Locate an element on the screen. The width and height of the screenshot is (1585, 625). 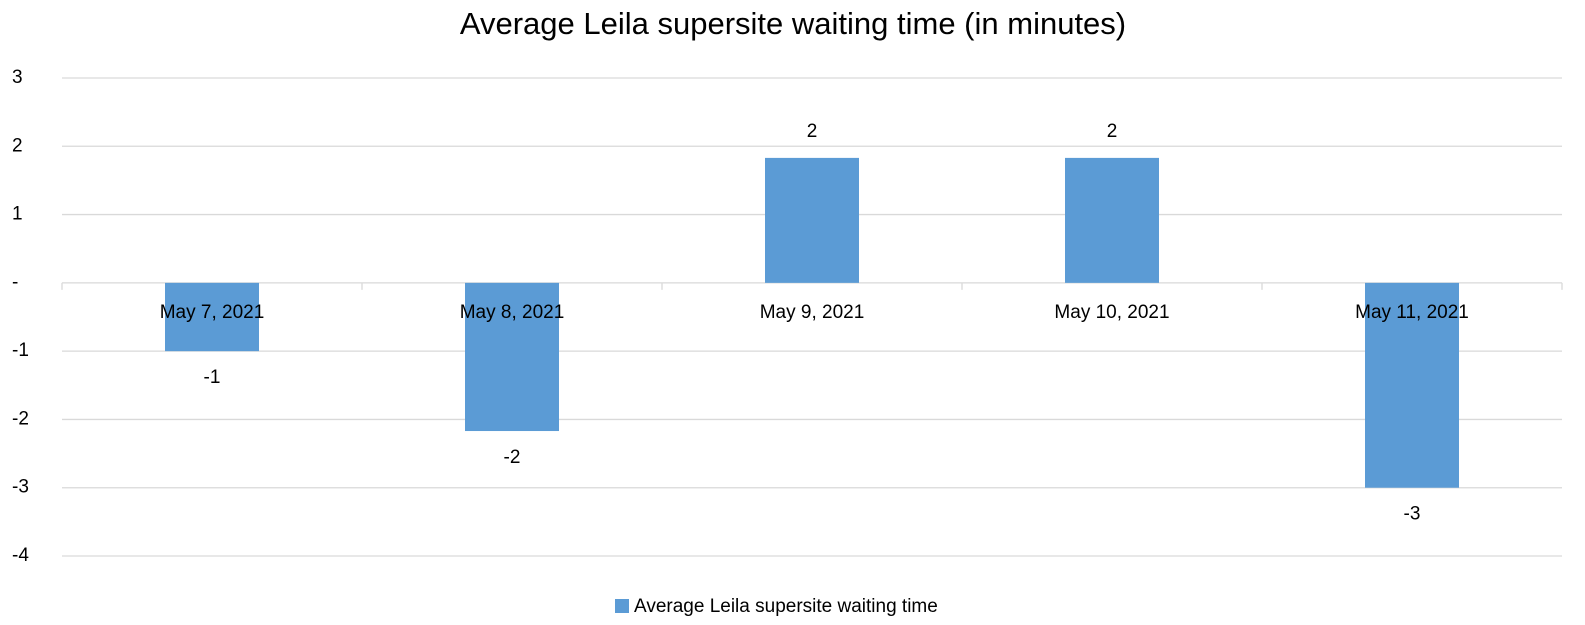
y-tick-label: -4 is located at coordinates (20, 555).